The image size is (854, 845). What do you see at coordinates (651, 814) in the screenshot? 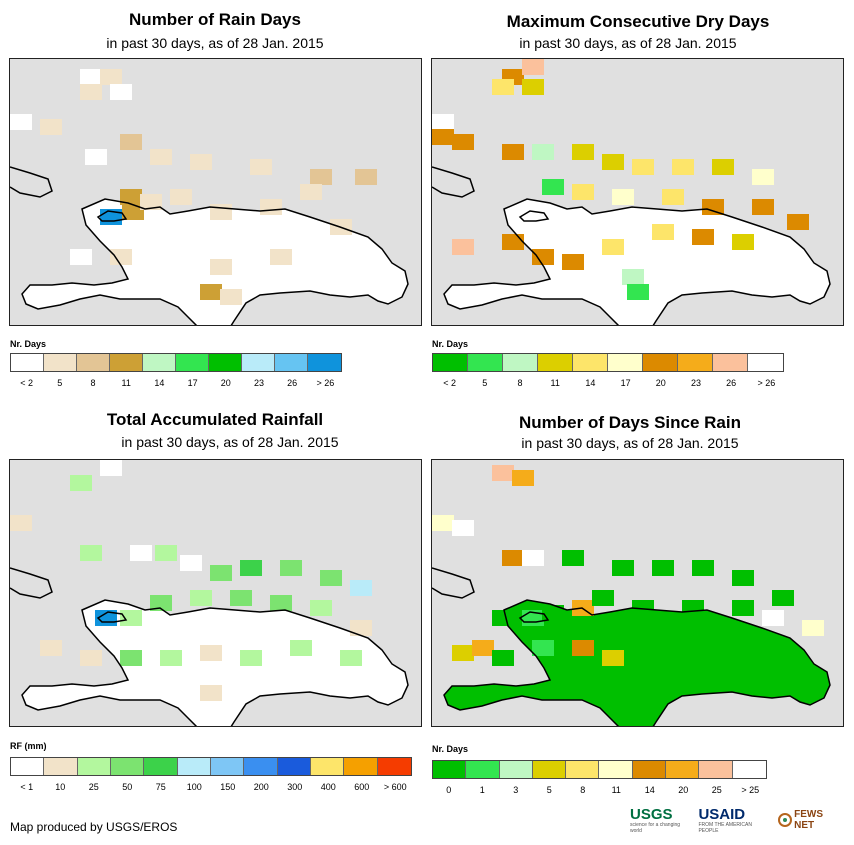
I see `usgs-logo-text: USGS` at bounding box center [651, 814].